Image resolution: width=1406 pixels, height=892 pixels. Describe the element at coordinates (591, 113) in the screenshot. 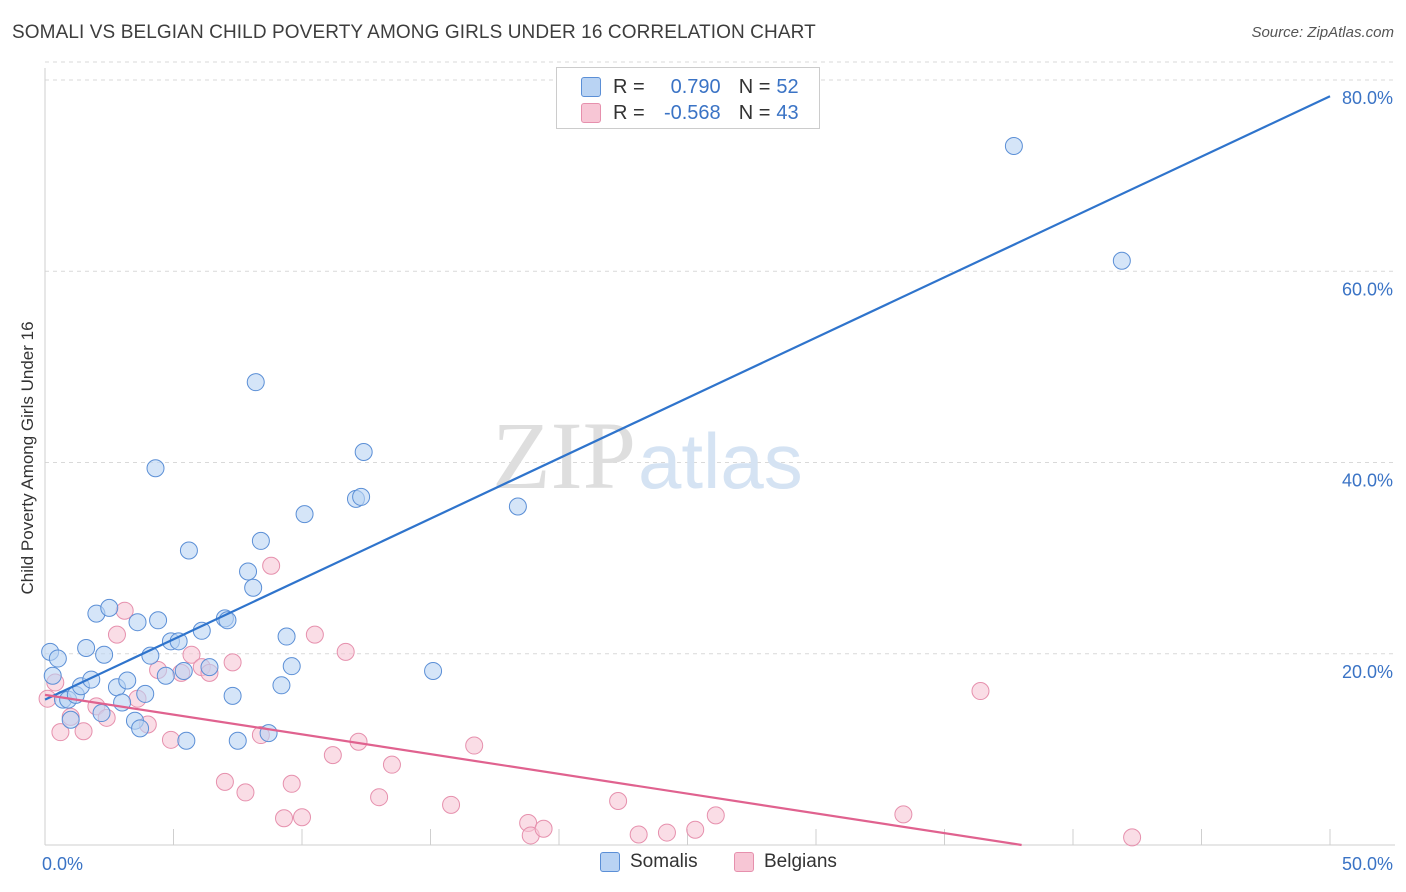

I see `legend-swatch-belgians` at that location.